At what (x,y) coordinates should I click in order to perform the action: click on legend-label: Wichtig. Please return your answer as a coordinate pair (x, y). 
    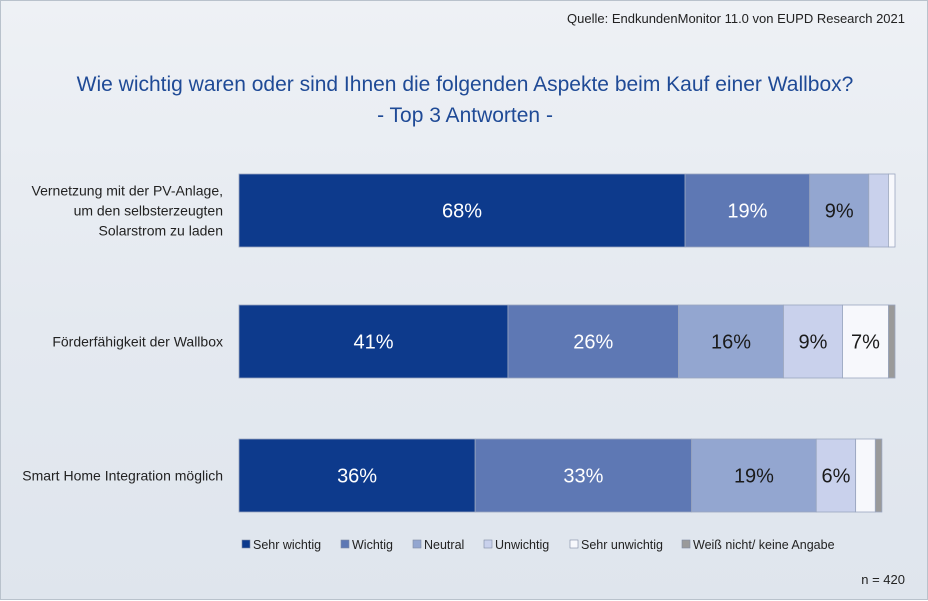
    Looking at the image, I should click on (372, 545).